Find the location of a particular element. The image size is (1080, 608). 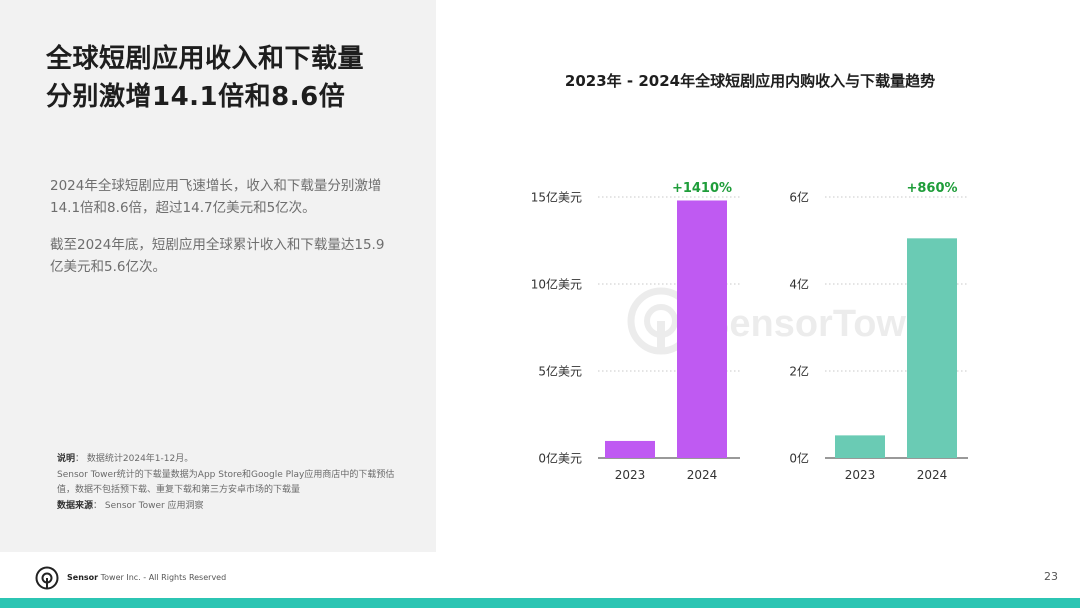

chart-title: 2023年 - 2024年全球短剧应用内购收入与下载量趋势 is located at coordinates (750, 81).